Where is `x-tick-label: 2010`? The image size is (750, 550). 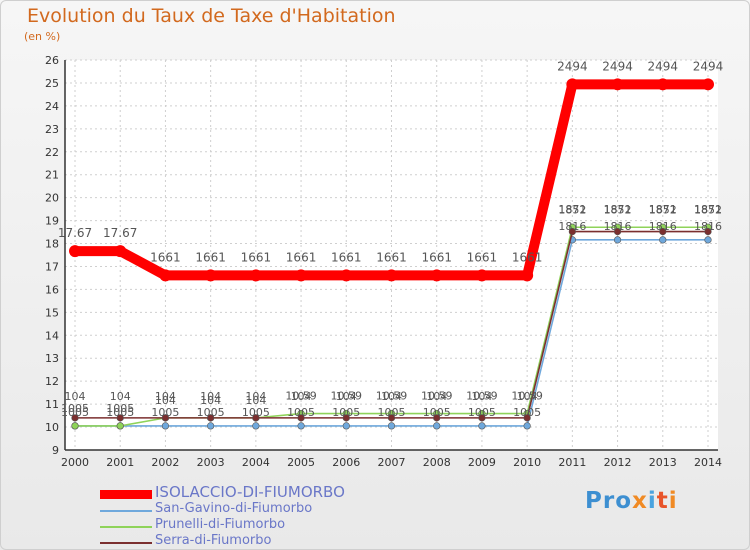
x-tick-label: 2010 is located at coordinates (527, 462).